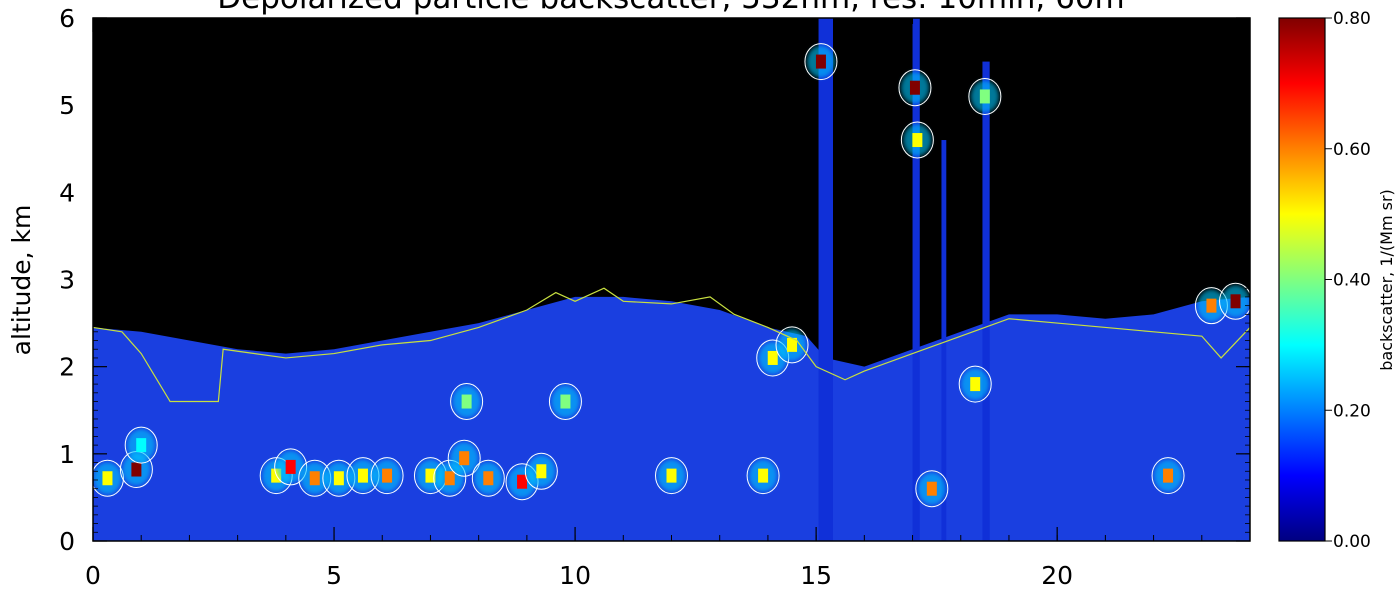 This screenshot has width=1399, height=596. What do you see at coordinates (1302, 279) in the screenshot?
I see `colorbar` at bounding box center [1302, 279].